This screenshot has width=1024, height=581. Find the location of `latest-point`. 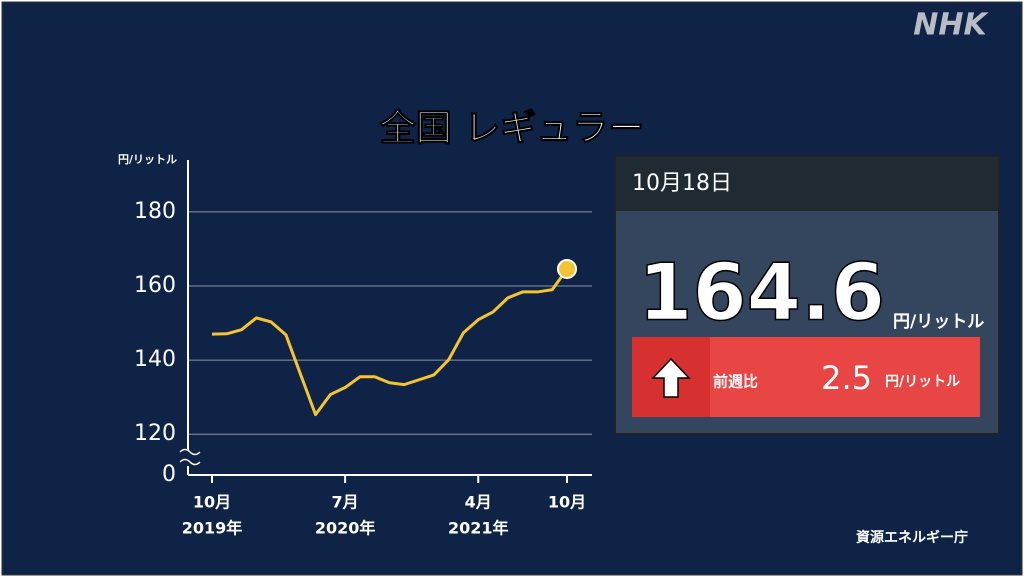

latest-point is located at coordinates (567, 268).